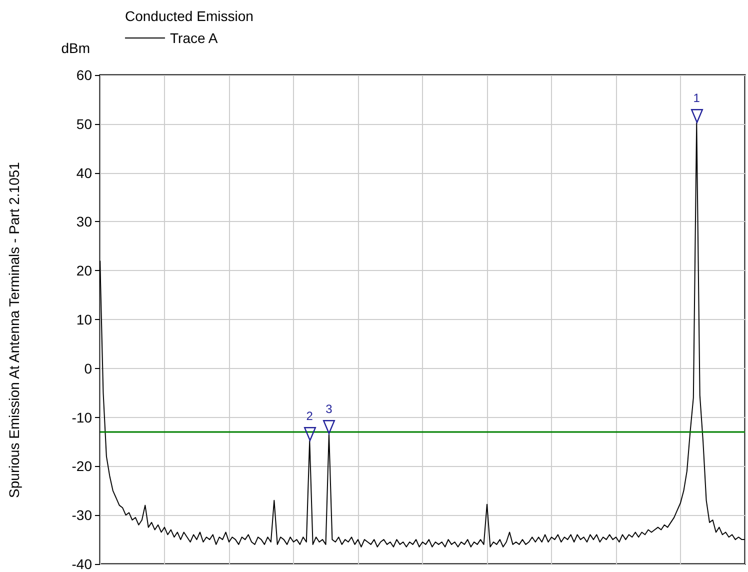 The height and width of the screenshot is (572, 748). Describe the element at coordinates (84, 320) in the screenshot. I see `y-tick-label: 10` at that location.